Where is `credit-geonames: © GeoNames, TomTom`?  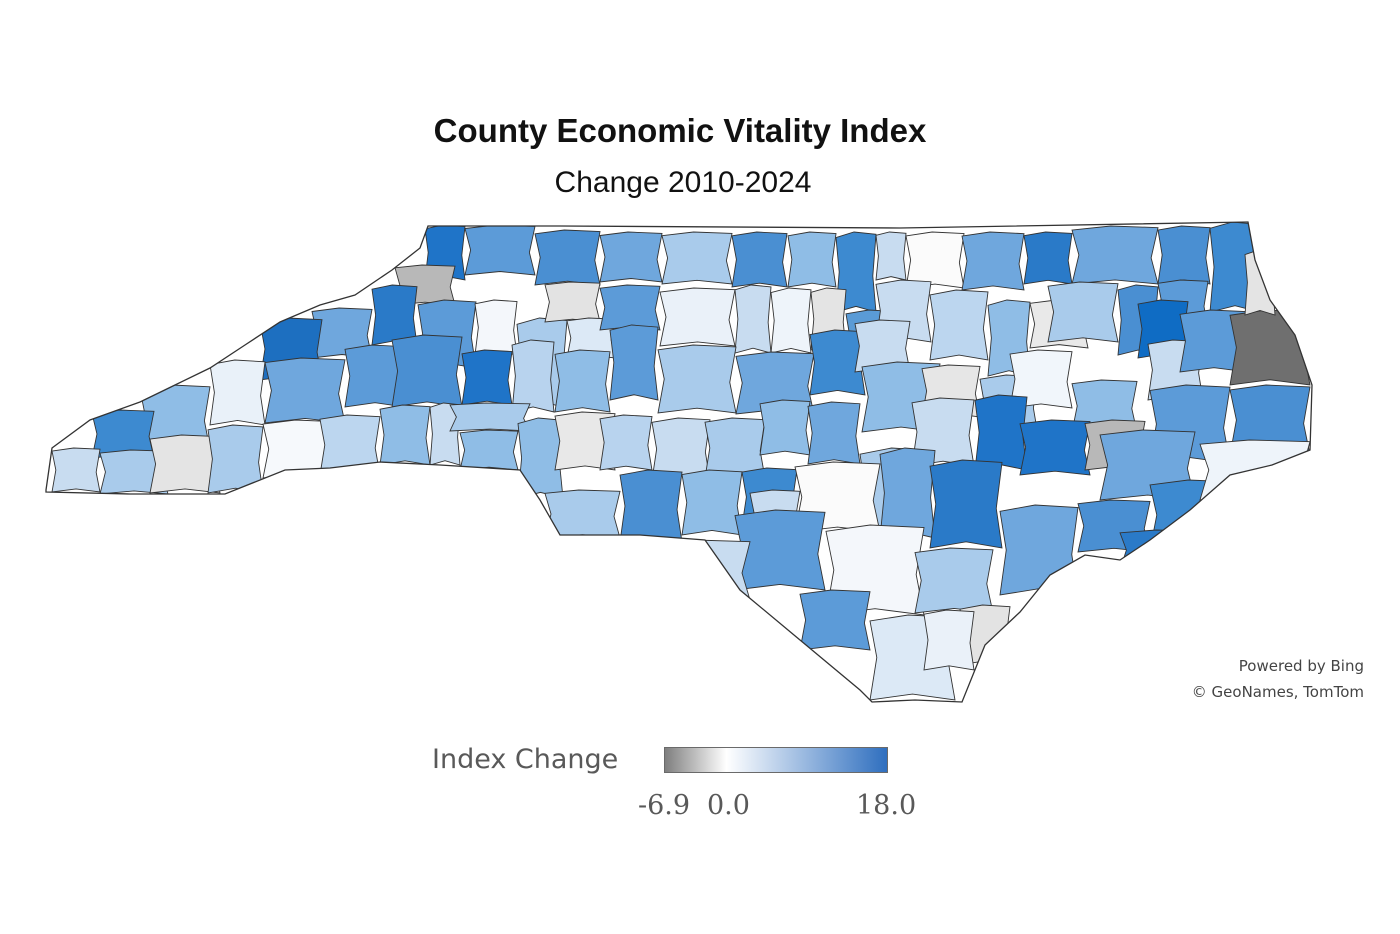 credit-geonames: © GeoNames, TomTom is located at coordinates (1277, 692).